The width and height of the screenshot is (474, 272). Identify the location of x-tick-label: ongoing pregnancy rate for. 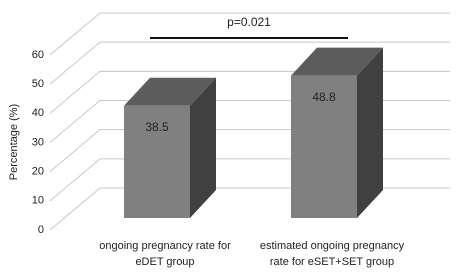
(165, 246).